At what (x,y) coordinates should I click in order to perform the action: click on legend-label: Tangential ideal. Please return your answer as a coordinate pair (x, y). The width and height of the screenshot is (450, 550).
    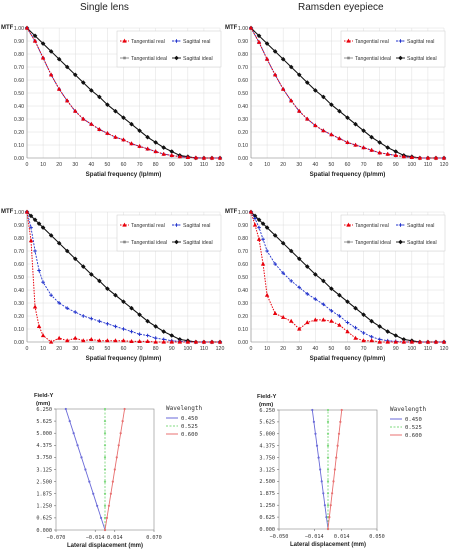
    Looking at the image, I should click on (149, 243).